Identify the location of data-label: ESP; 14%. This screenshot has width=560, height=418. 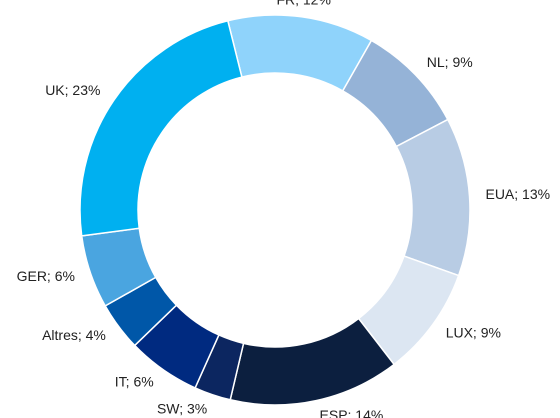
(352, 412).